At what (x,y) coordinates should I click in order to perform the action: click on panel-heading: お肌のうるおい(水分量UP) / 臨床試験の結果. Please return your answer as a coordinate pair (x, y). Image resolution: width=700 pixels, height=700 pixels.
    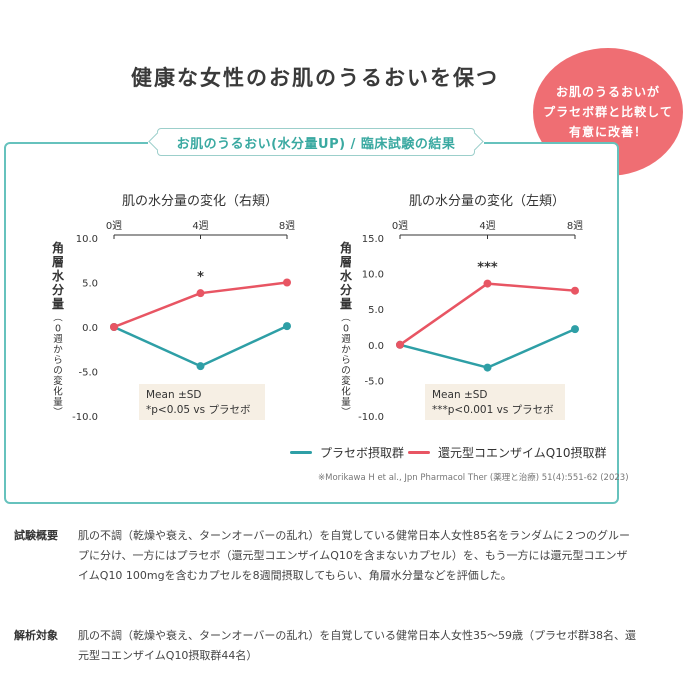
    Looking at the image, I should click on (316, 144).